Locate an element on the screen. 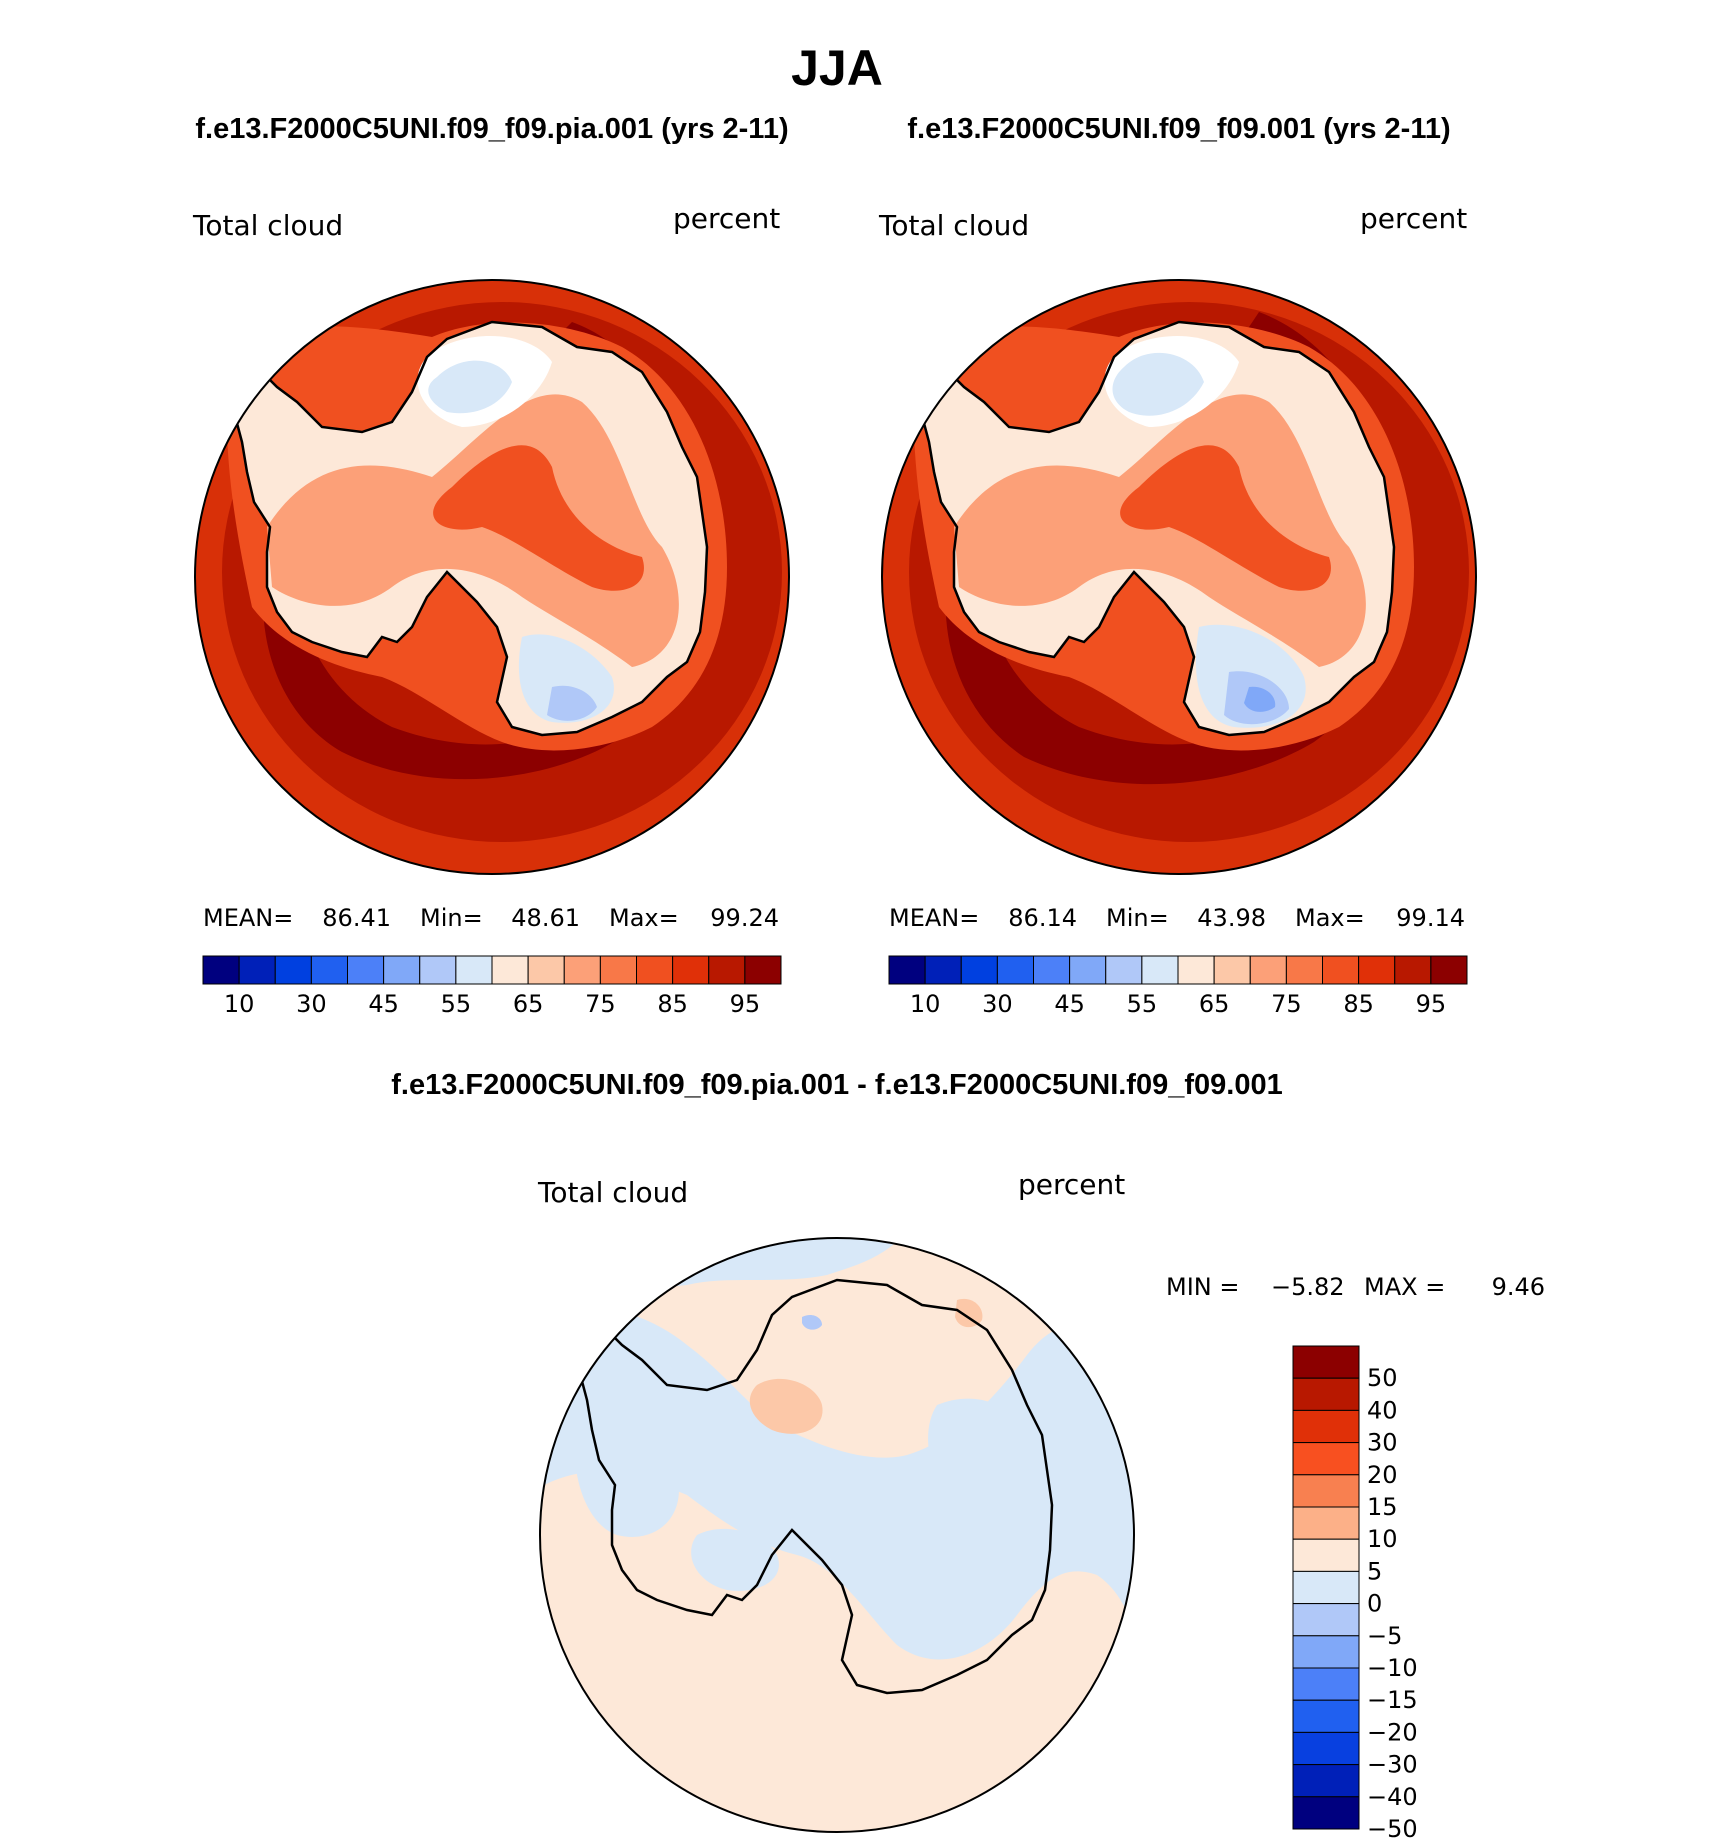 This screenshot has height=1839, width=1710. field-label-right: Total cloud is located at coordinates (953, 225).